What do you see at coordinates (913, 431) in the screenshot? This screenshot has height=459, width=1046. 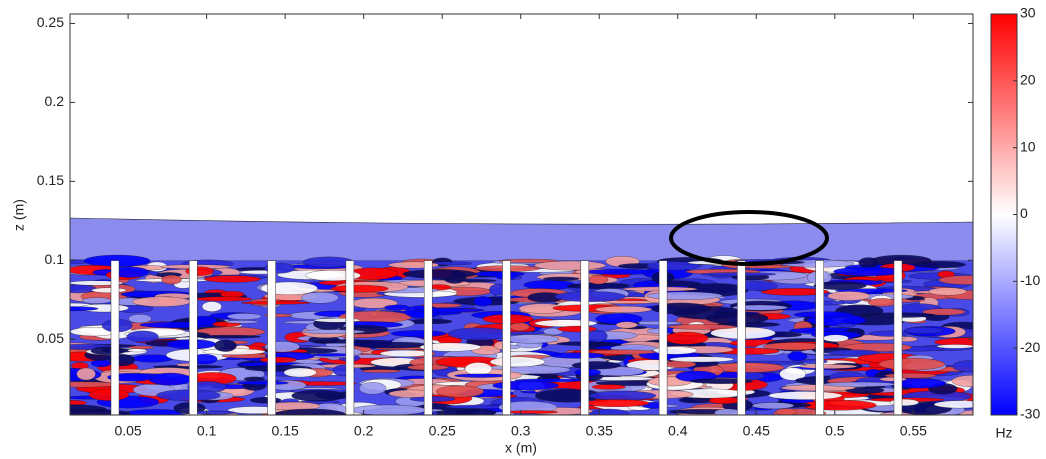 I see `x-tick-label: 0.55` at bounding box center [913, 431].